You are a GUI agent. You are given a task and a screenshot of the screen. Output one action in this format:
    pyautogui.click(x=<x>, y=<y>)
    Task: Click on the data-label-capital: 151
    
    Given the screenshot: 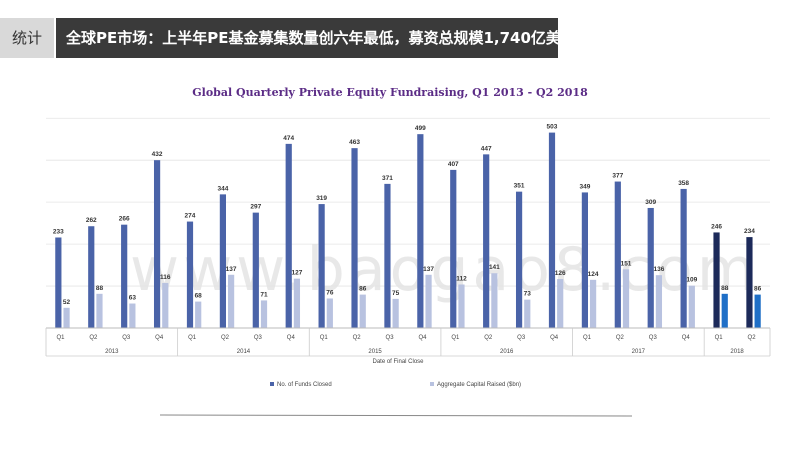 What is the action you would take?
    pyautogui.click(x=626, y=263)
    